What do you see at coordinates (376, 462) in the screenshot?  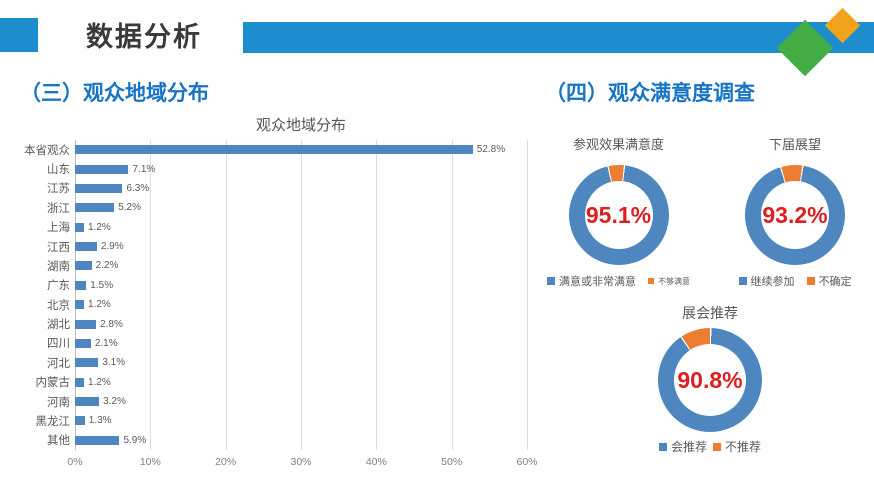 I see `x-axis-tick-label: 40%` at bounding box center [376, 462].